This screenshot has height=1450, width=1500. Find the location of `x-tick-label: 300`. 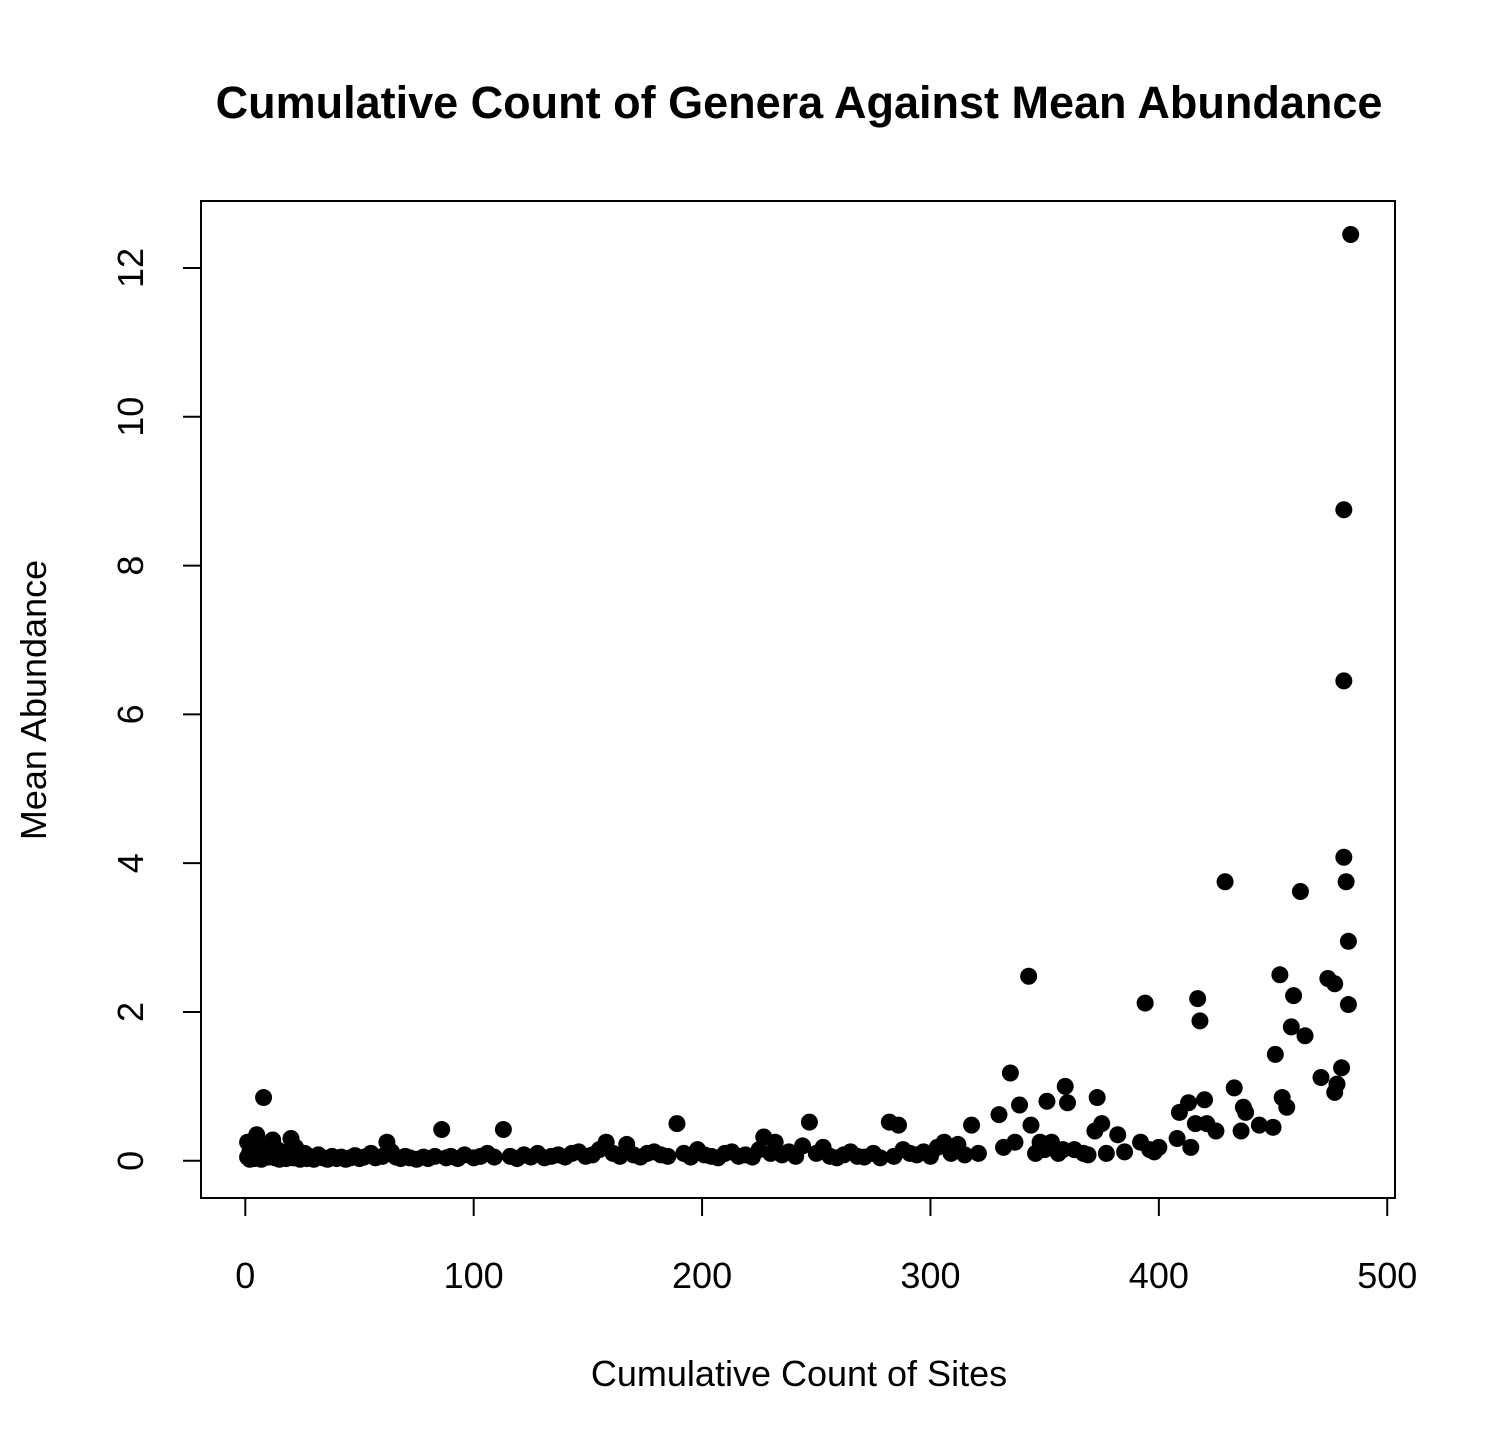

x-tick-label: 300 is located at coordinates (930, 1275).